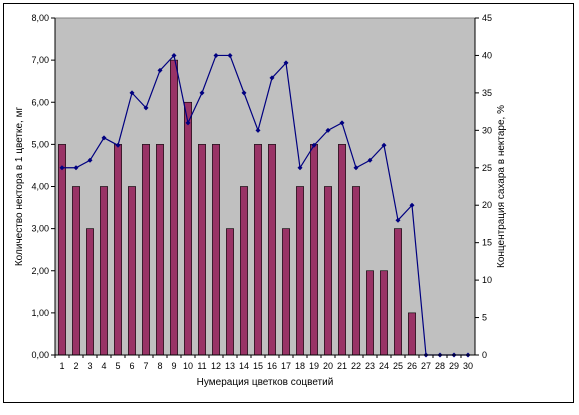 The width and height of the screenshot is (579, 415). I want to click on x-tick-label: 15, so click(258, 366).